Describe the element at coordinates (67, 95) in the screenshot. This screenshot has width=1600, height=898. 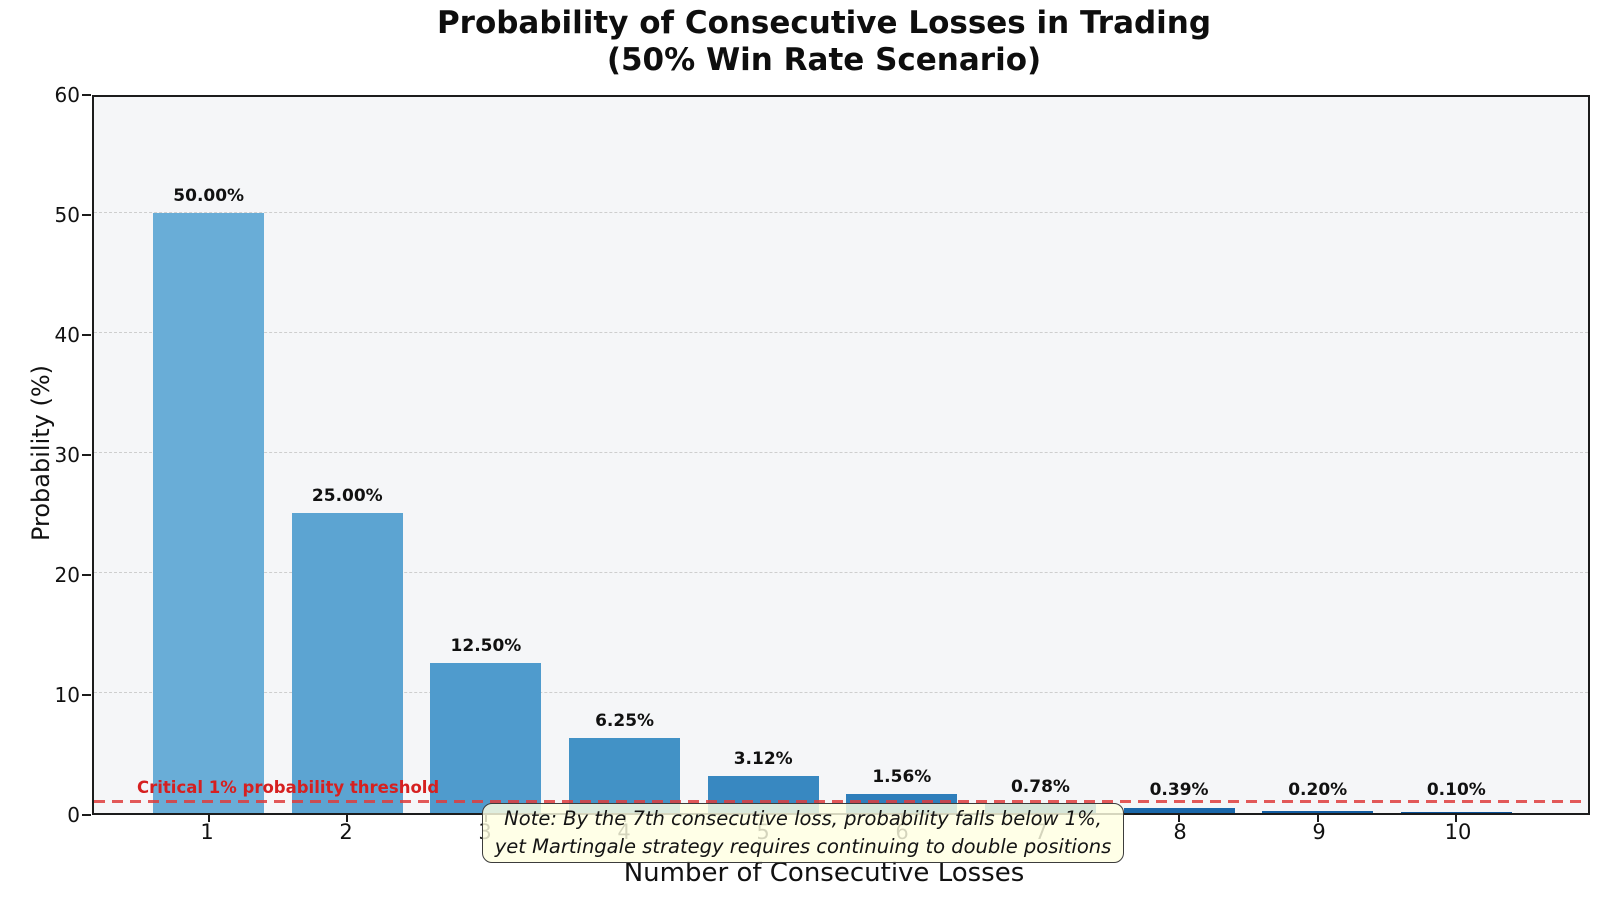
I see `y-tick-label: 60` at that location.